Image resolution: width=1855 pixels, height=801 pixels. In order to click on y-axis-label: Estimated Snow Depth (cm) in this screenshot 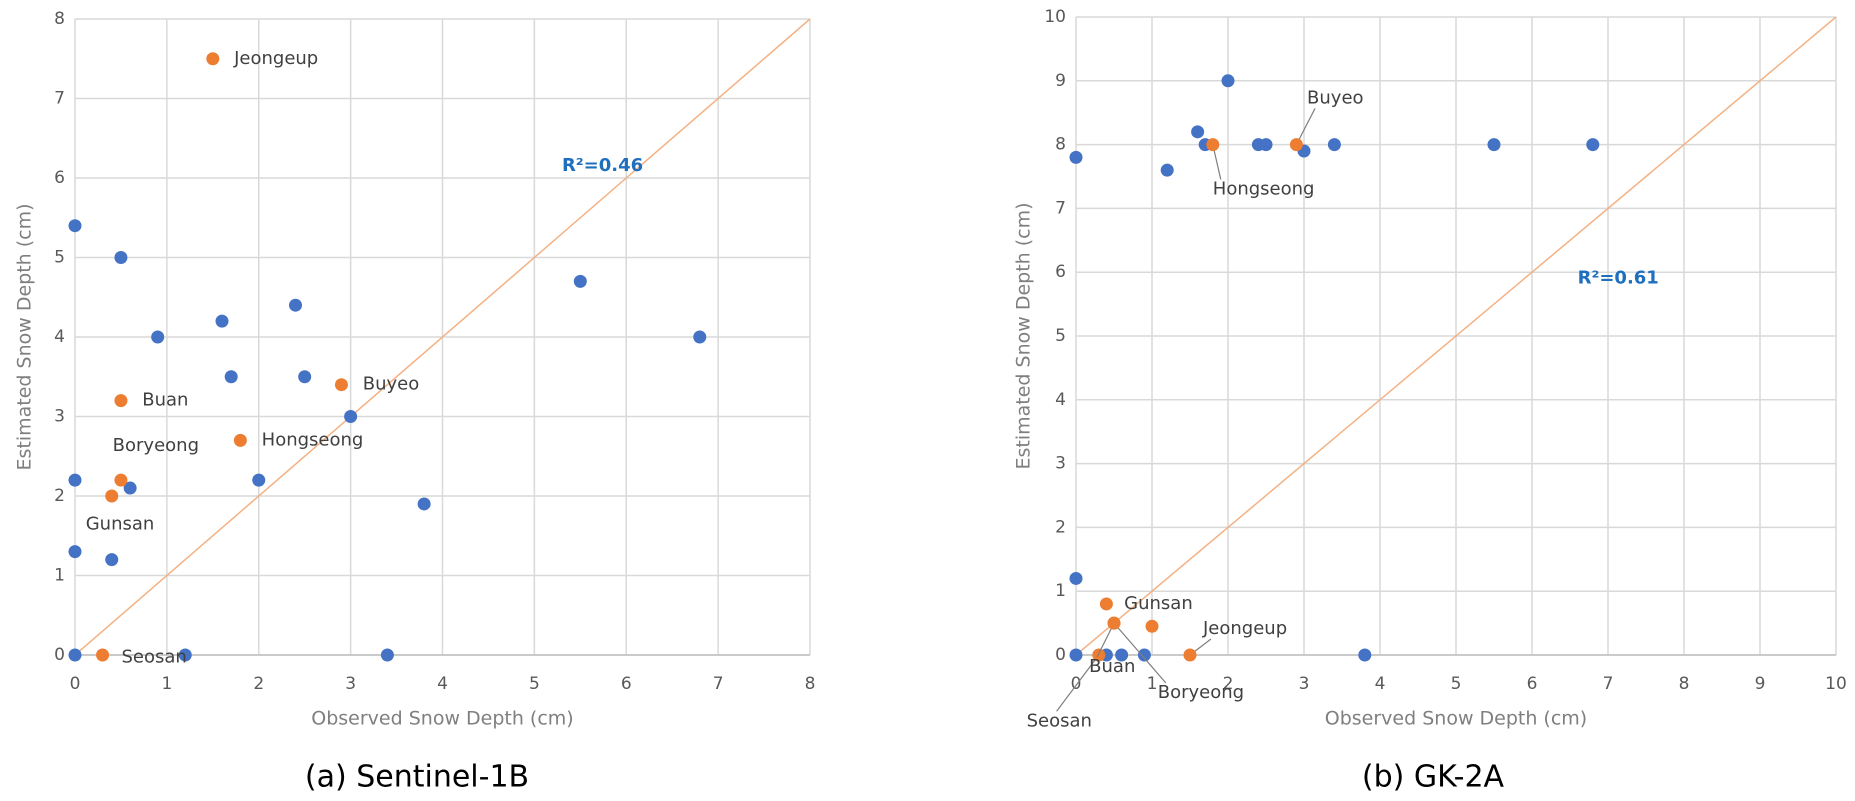, I will do `click(1024, 335)`.